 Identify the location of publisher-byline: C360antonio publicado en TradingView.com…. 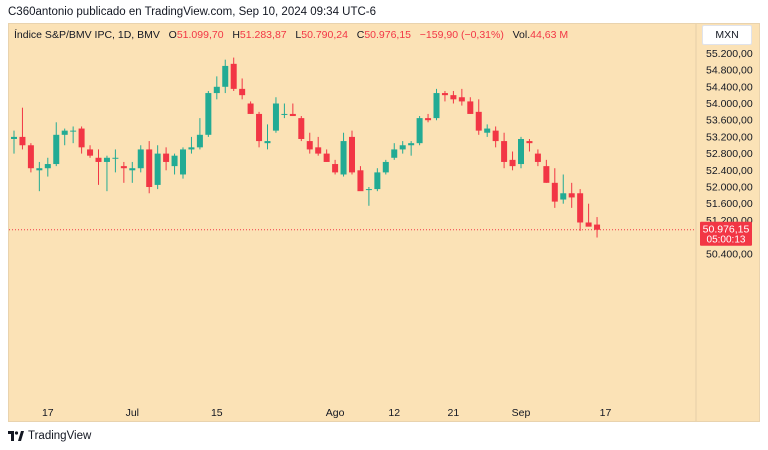
(192, 12).